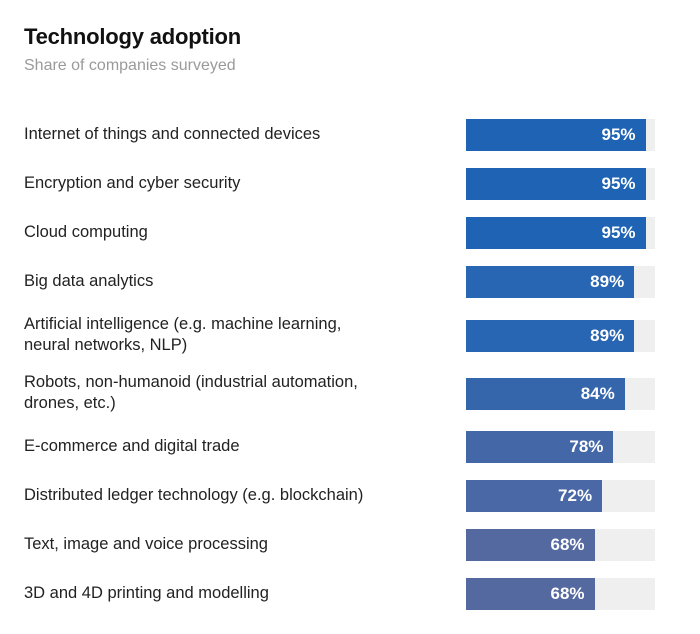  I want to click on category-label: Internet of things and connected devices, so click(172, 134).